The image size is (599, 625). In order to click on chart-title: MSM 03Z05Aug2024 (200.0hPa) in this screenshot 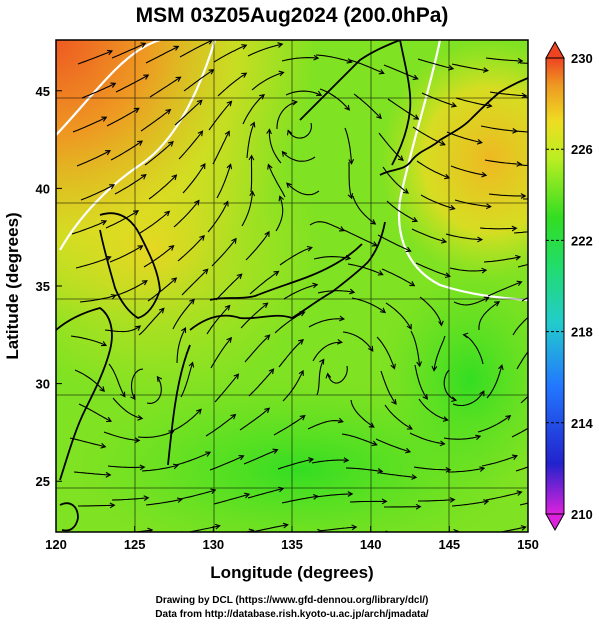, I will do `click(292, 15)`.